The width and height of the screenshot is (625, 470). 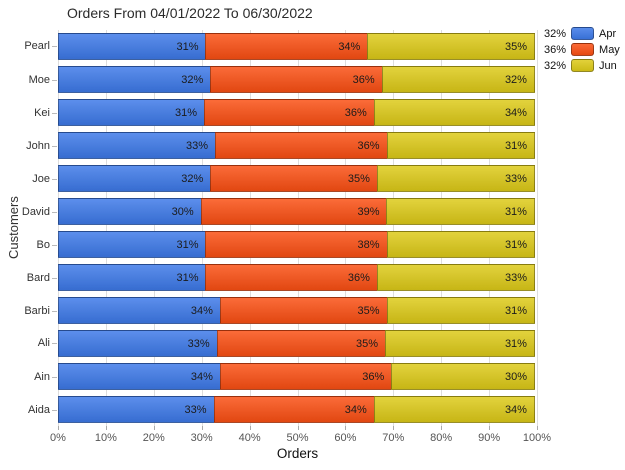 I want to click on bar-segment-may-john: 36%, so click(x=301, y=145).